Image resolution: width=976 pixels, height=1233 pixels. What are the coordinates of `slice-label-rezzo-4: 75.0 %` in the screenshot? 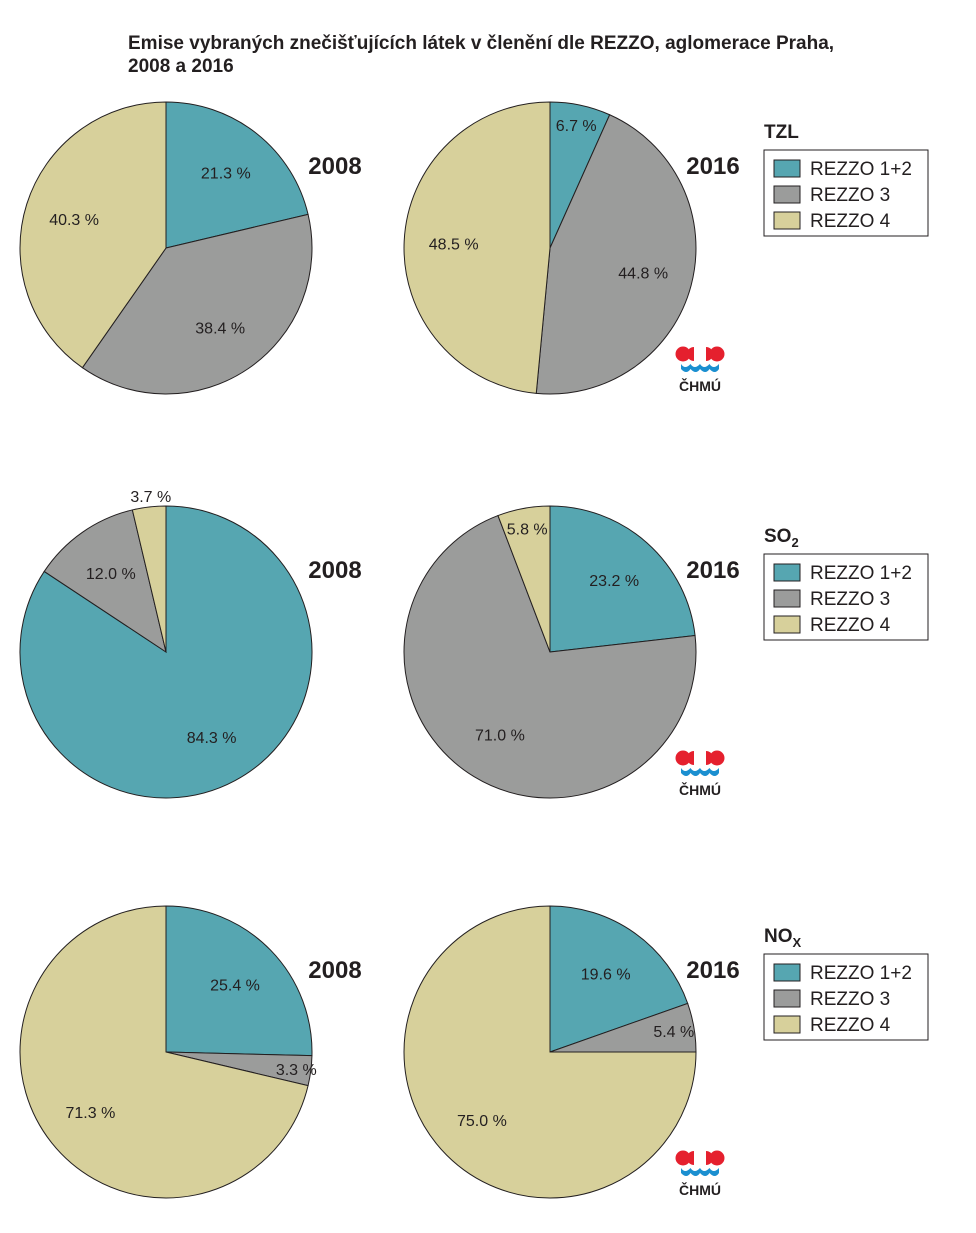 It's located at (482, 1121).